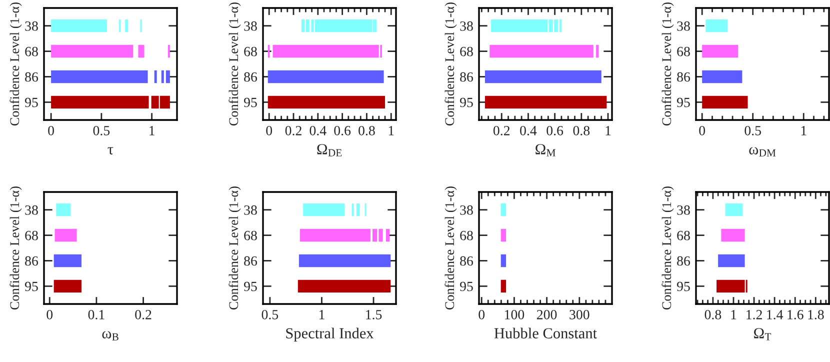 The image size is (830, 362). Describe the element at coordinates (374, 315) in the screenshot. I see `x-tick-label: 1.5` at that location.